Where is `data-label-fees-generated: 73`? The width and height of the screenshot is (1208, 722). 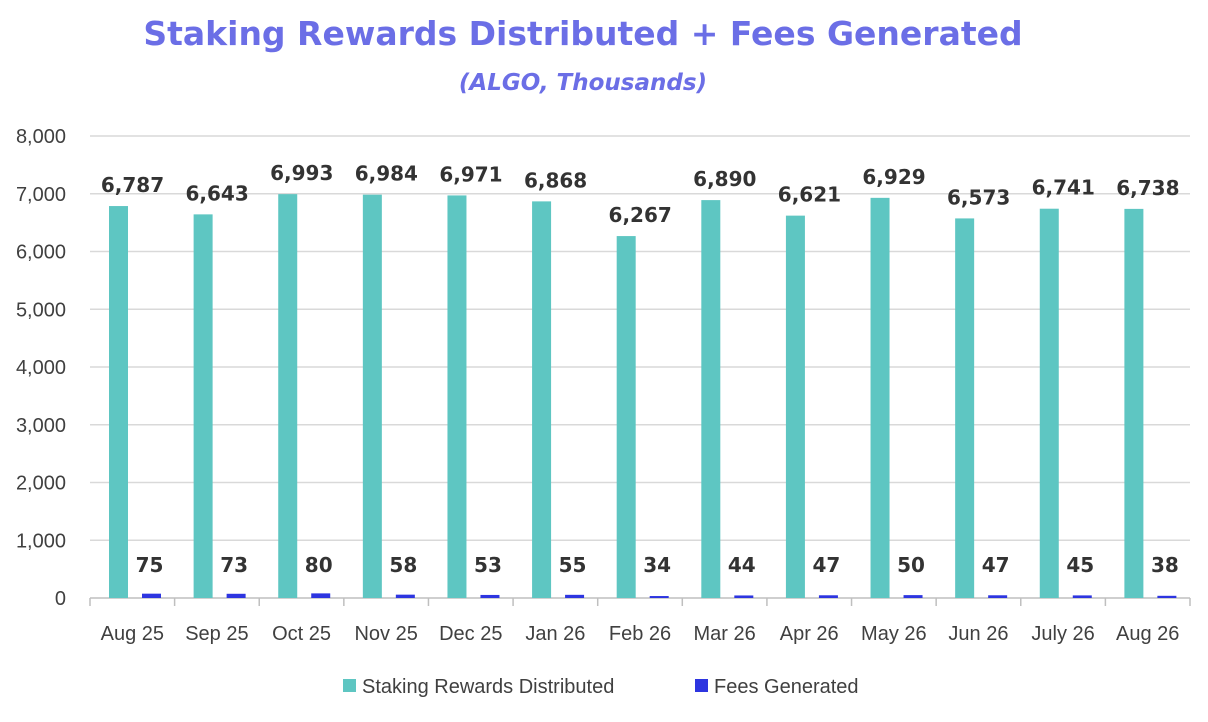
data-label-fees-generated: 73 is located at coordinates (234, 565).